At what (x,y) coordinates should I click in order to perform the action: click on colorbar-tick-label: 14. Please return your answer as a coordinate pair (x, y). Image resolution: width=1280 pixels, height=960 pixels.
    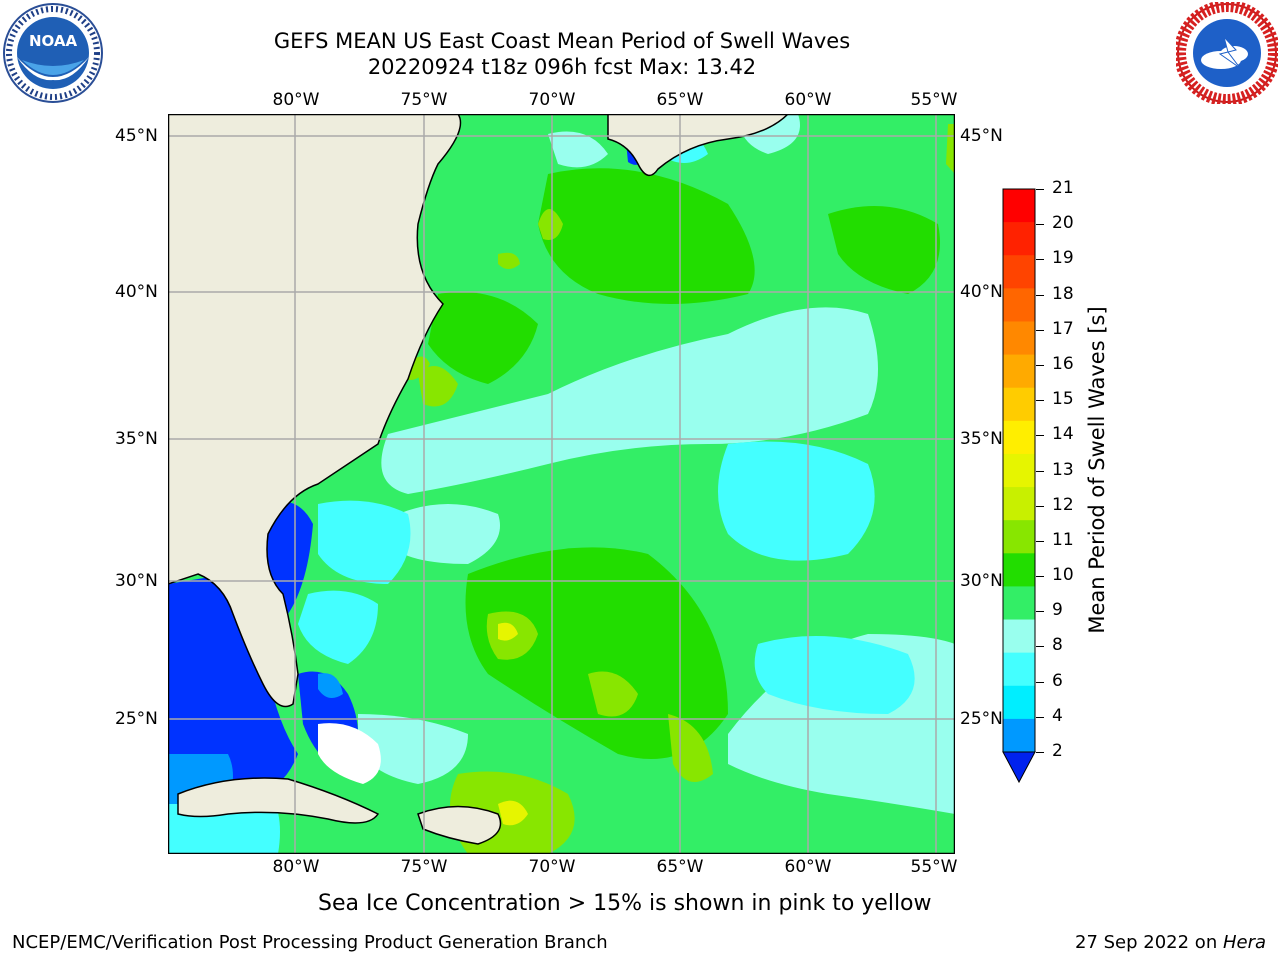
    Looking at the image, I should click on (1063, 434).